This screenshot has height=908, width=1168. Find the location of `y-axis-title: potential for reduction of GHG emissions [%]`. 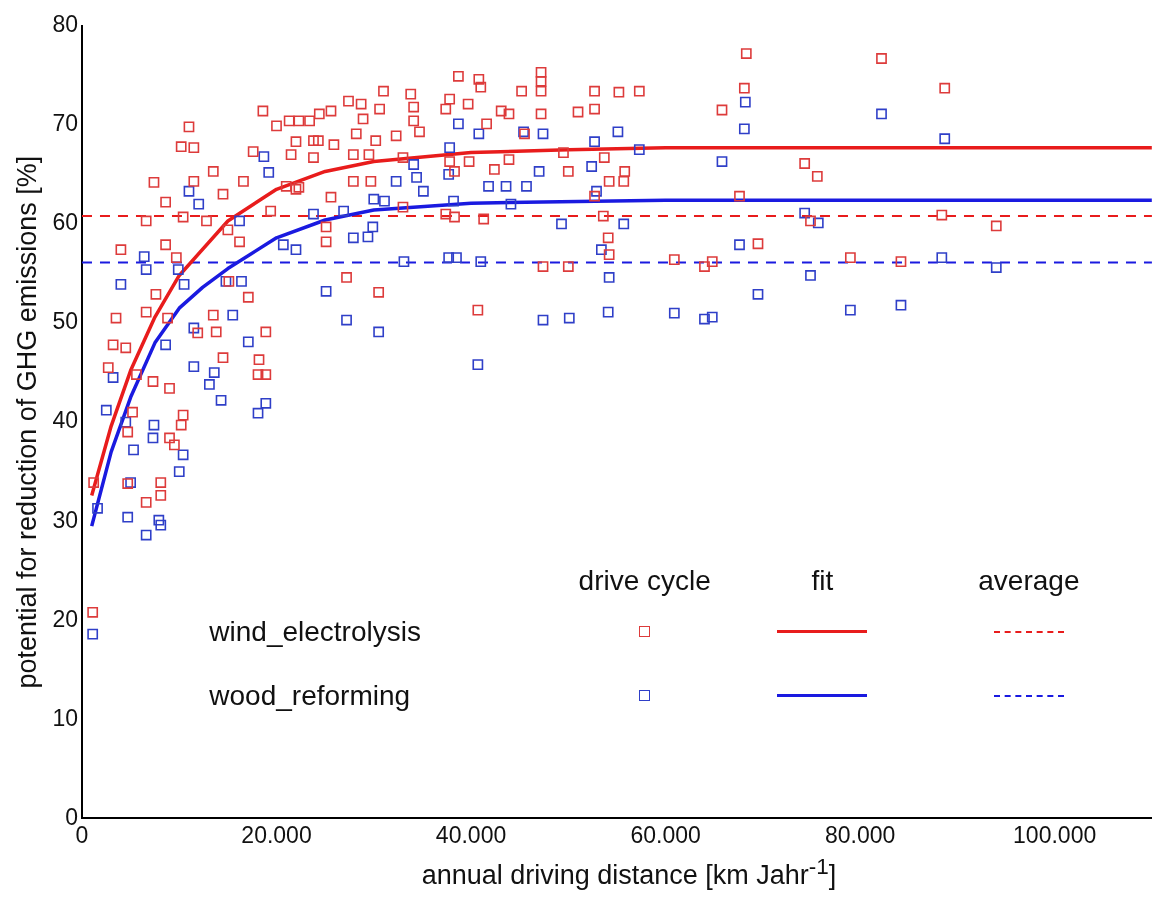

y-axis-title: potential for reduction of GHG emissions [%] is located at coordinates (26, 422).